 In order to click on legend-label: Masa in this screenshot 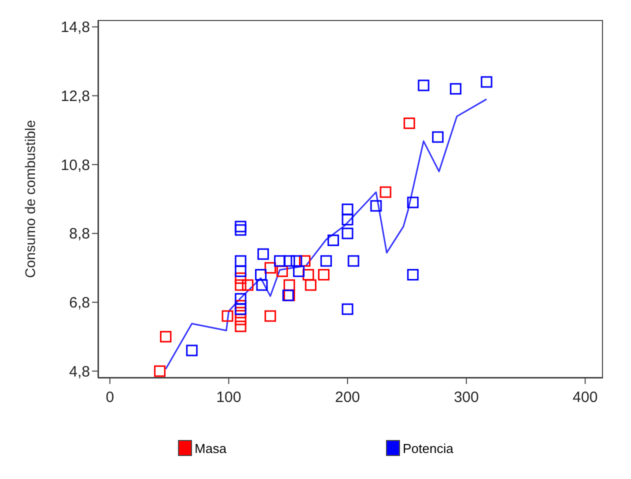, I will do `click(210, 448)`.